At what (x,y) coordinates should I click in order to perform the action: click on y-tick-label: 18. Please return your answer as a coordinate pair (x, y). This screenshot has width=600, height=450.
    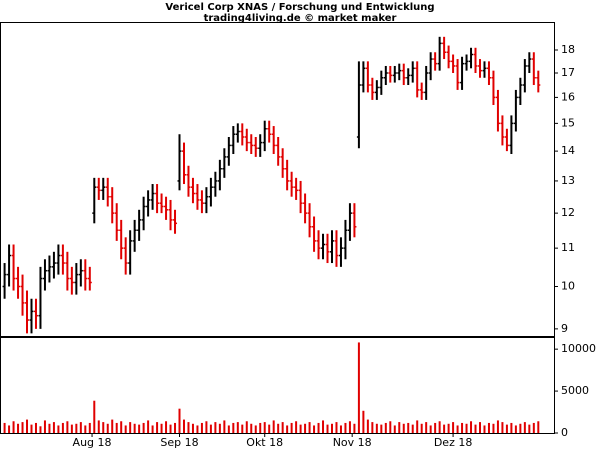
    Looking at the image, I should click on (568, 49).